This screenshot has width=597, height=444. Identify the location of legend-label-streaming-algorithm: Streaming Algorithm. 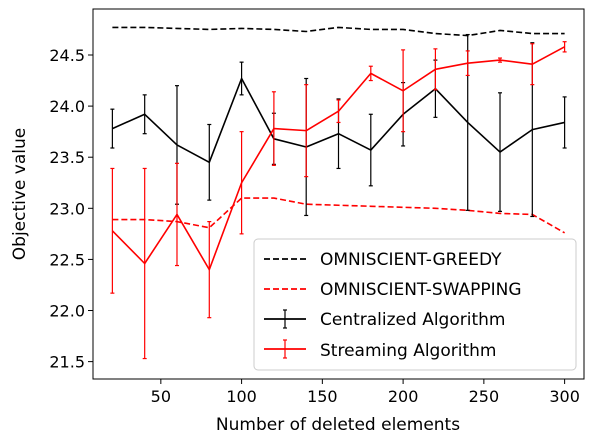
(408, 351).